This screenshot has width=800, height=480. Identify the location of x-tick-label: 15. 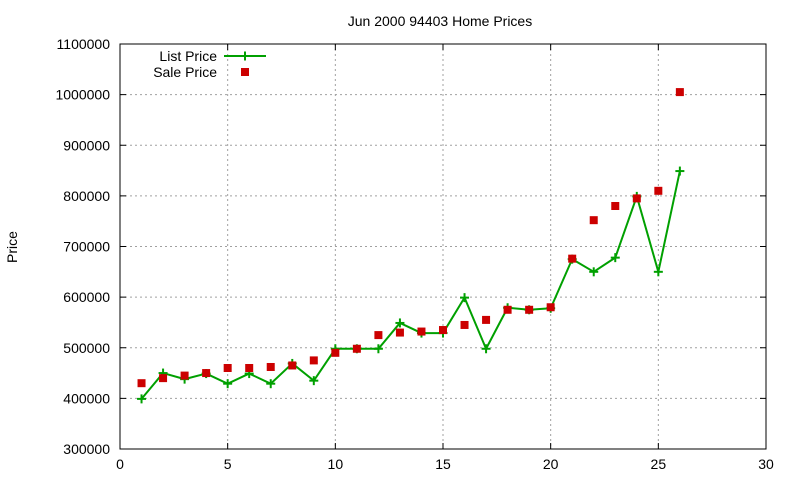
(443, 464).